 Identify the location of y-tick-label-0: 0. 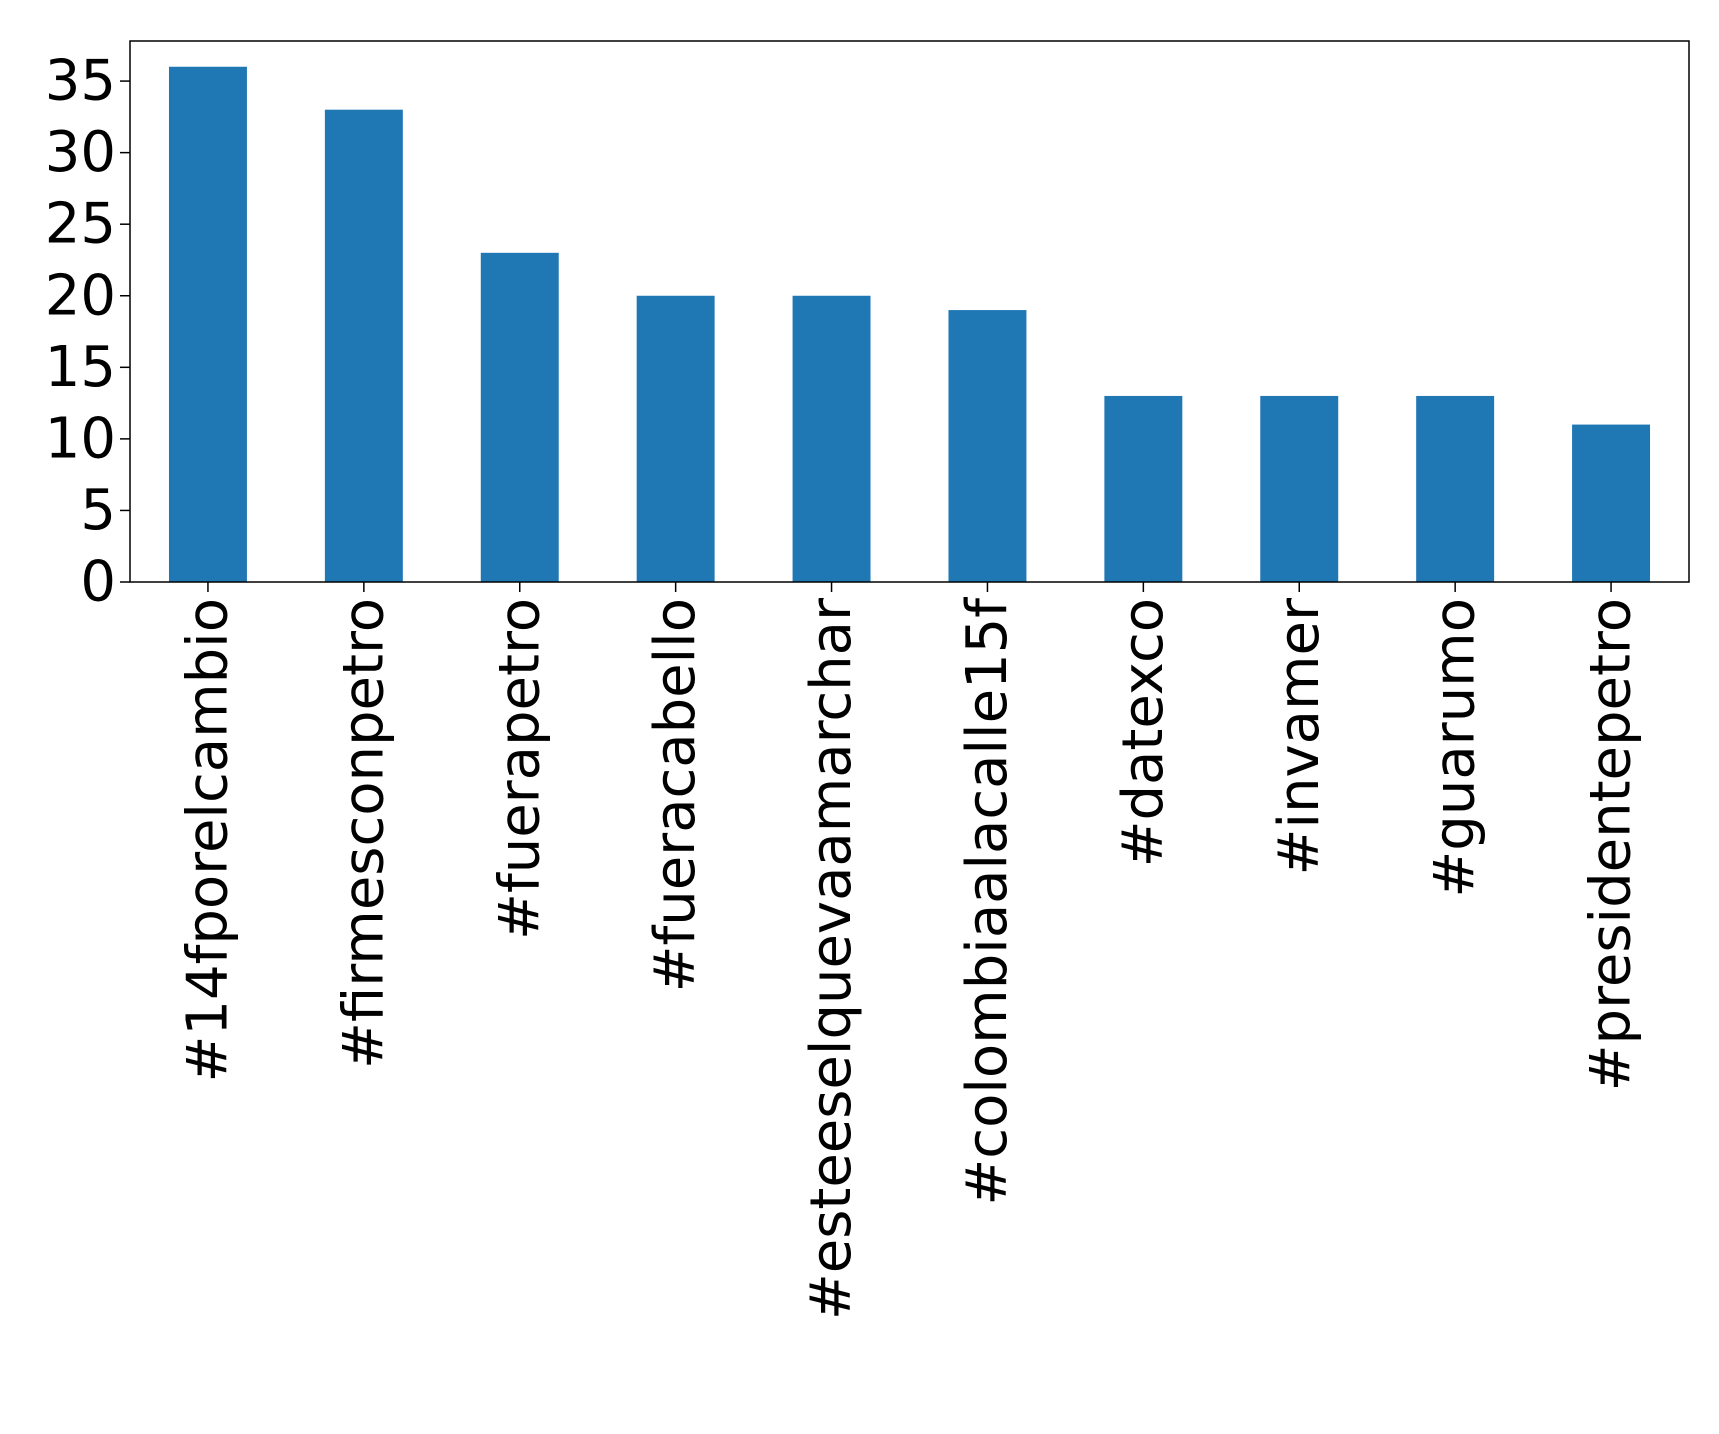
(98, 582).